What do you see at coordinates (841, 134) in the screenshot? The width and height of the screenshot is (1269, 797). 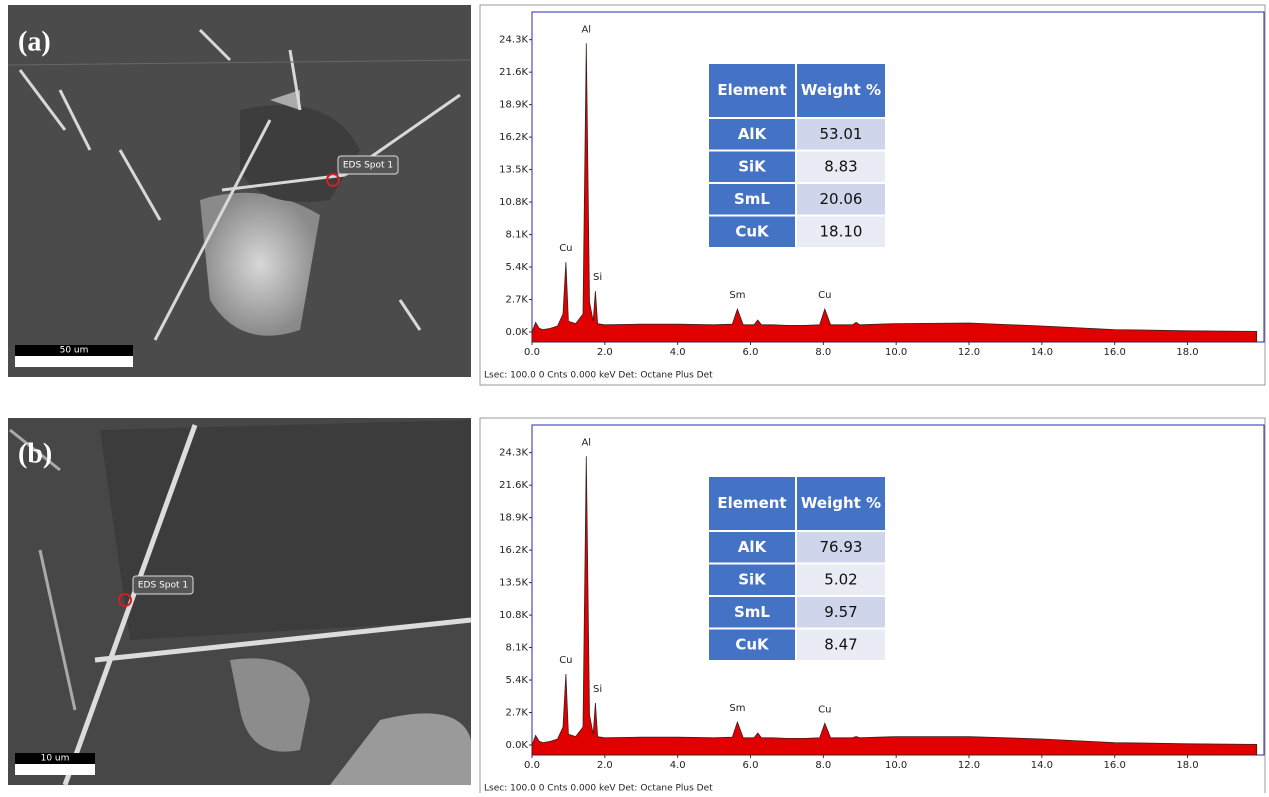 I see `table-cell-text: 53.01` at bounding box center [841, 134].